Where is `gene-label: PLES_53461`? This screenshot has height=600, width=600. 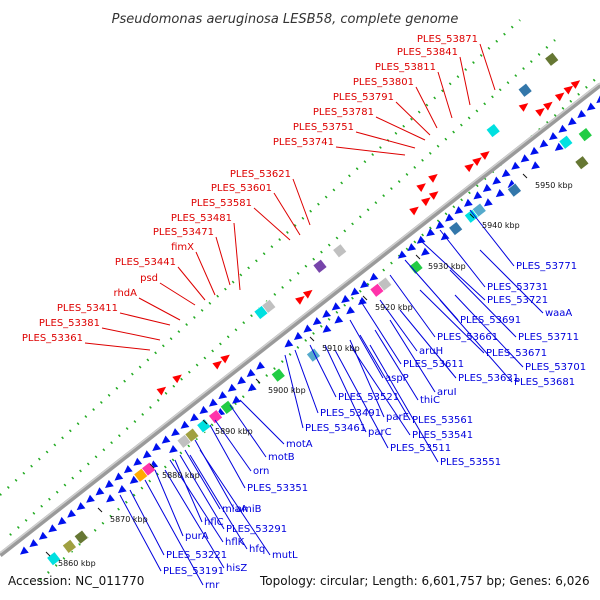
gene-label: PLES_53461 is located at coordinates (335, 428).